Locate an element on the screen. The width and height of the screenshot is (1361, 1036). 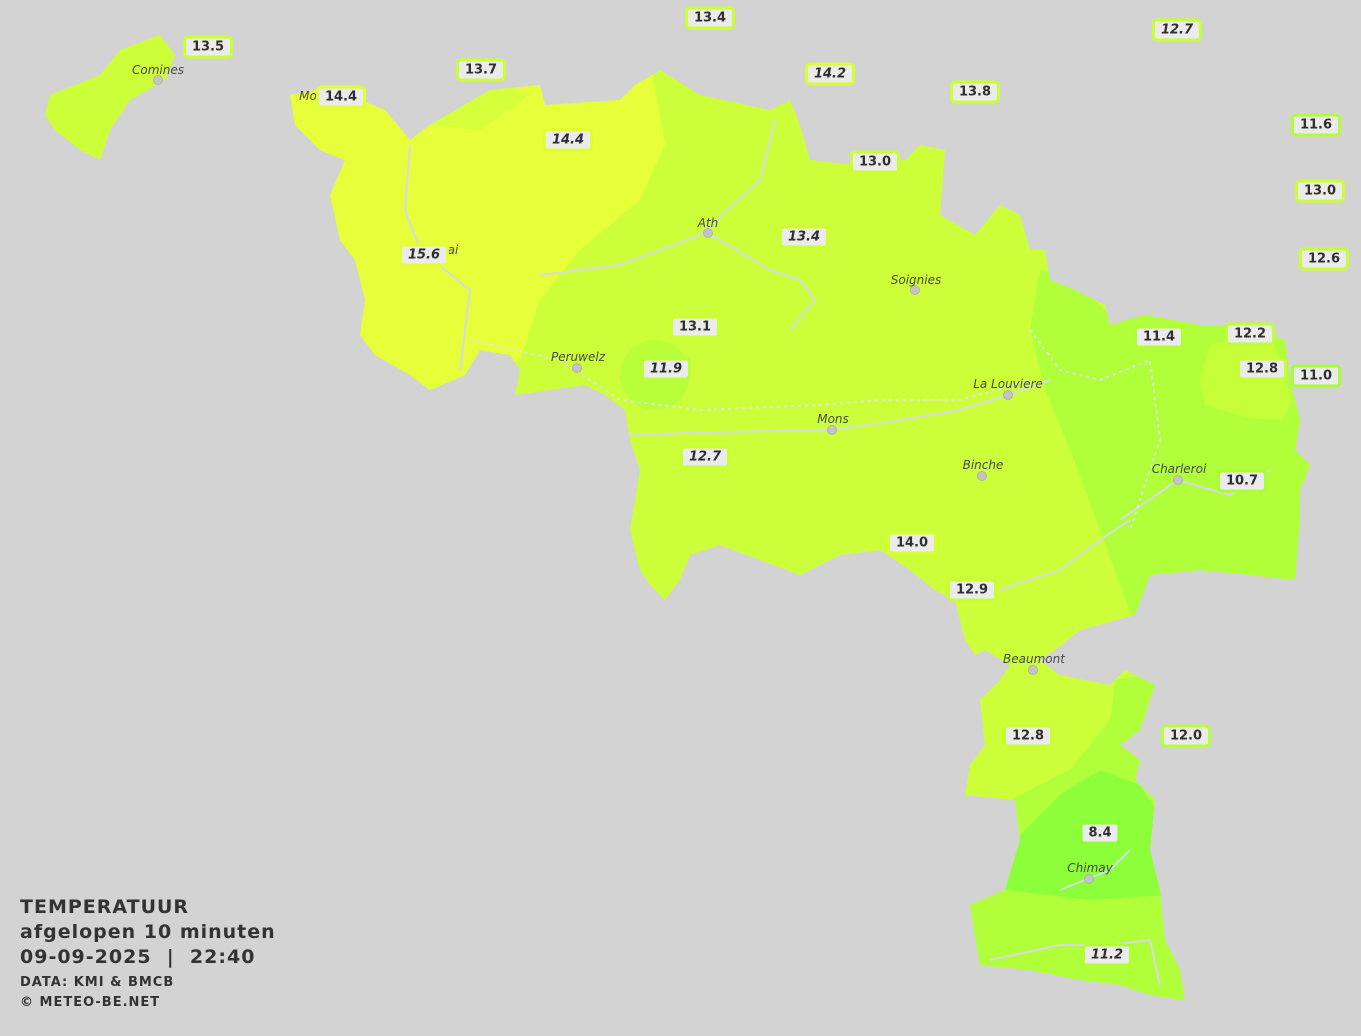
station-reading: 11.9 is located at coordinates (666, 369).